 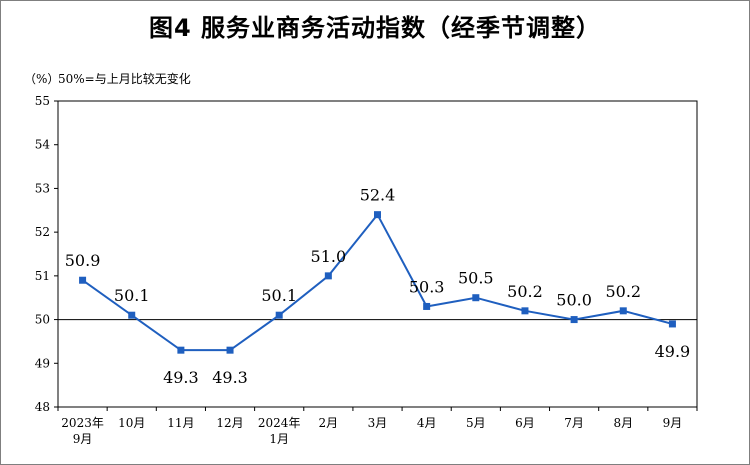 What do you see at coordinates (42, 320) in the screenshot?
I see `y-tick-label: 50` at bounding box center [42, 320].